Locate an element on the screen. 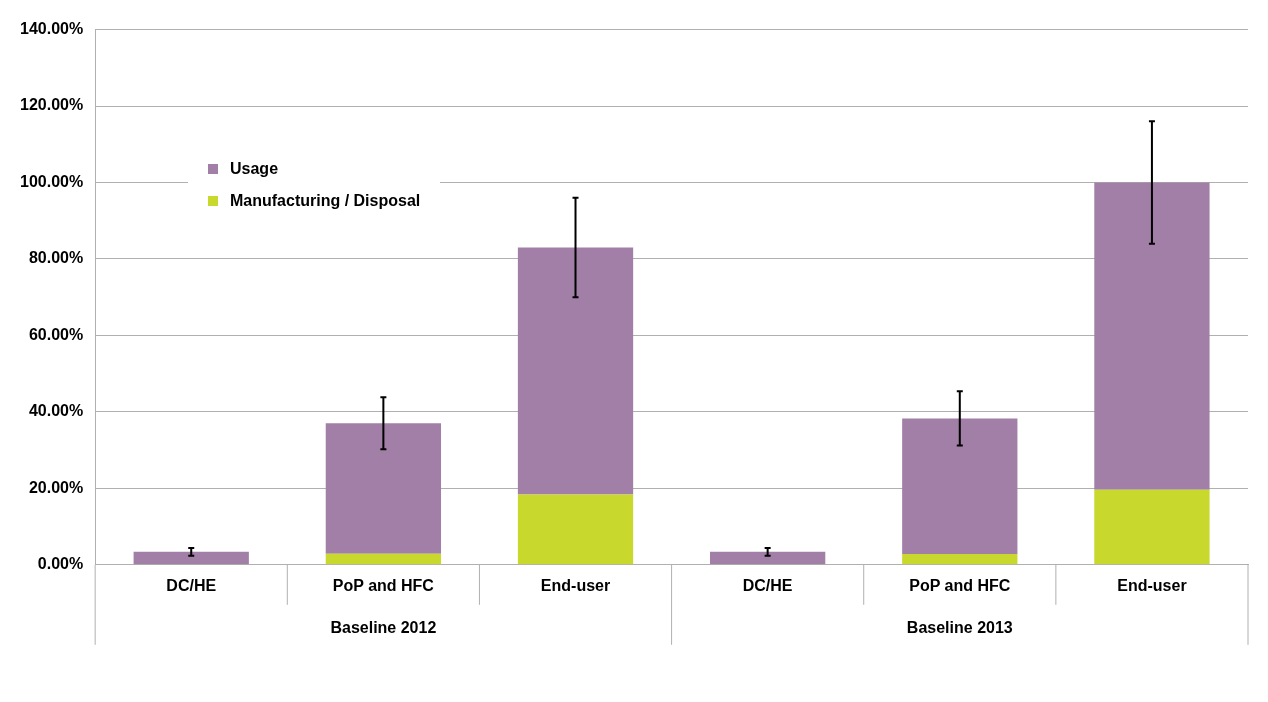 Image resolution: width=1268 pixels, height=702 pixels. y-tick-label: 80.00% is located at coordinates (56, 258).